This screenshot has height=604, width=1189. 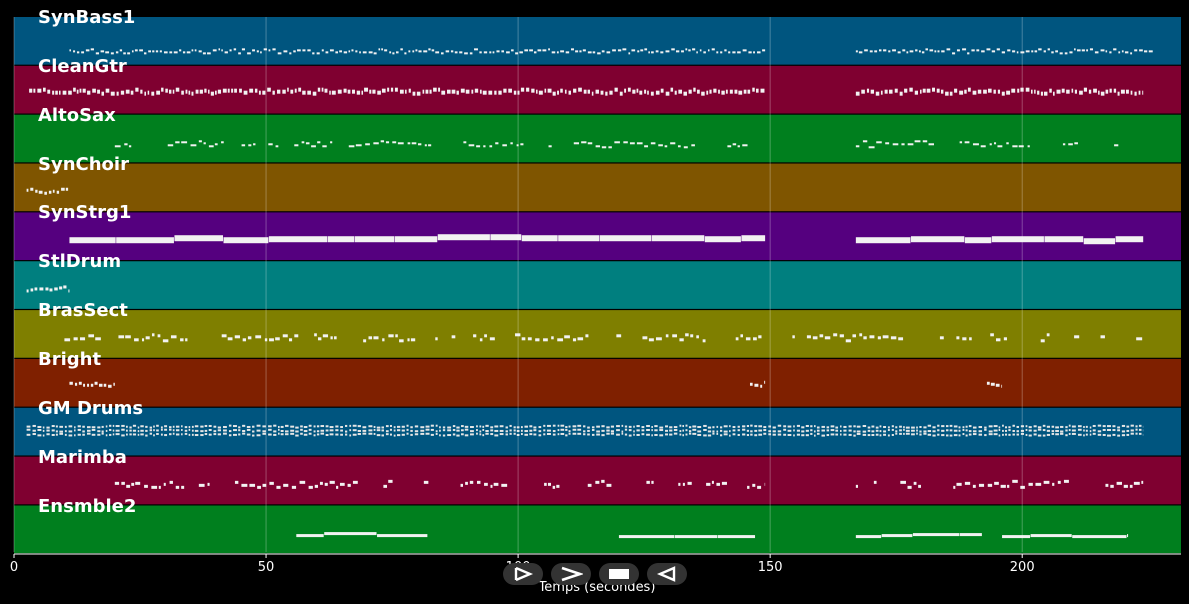 I want to click on play-marker-button, so click(x=523, y=574).